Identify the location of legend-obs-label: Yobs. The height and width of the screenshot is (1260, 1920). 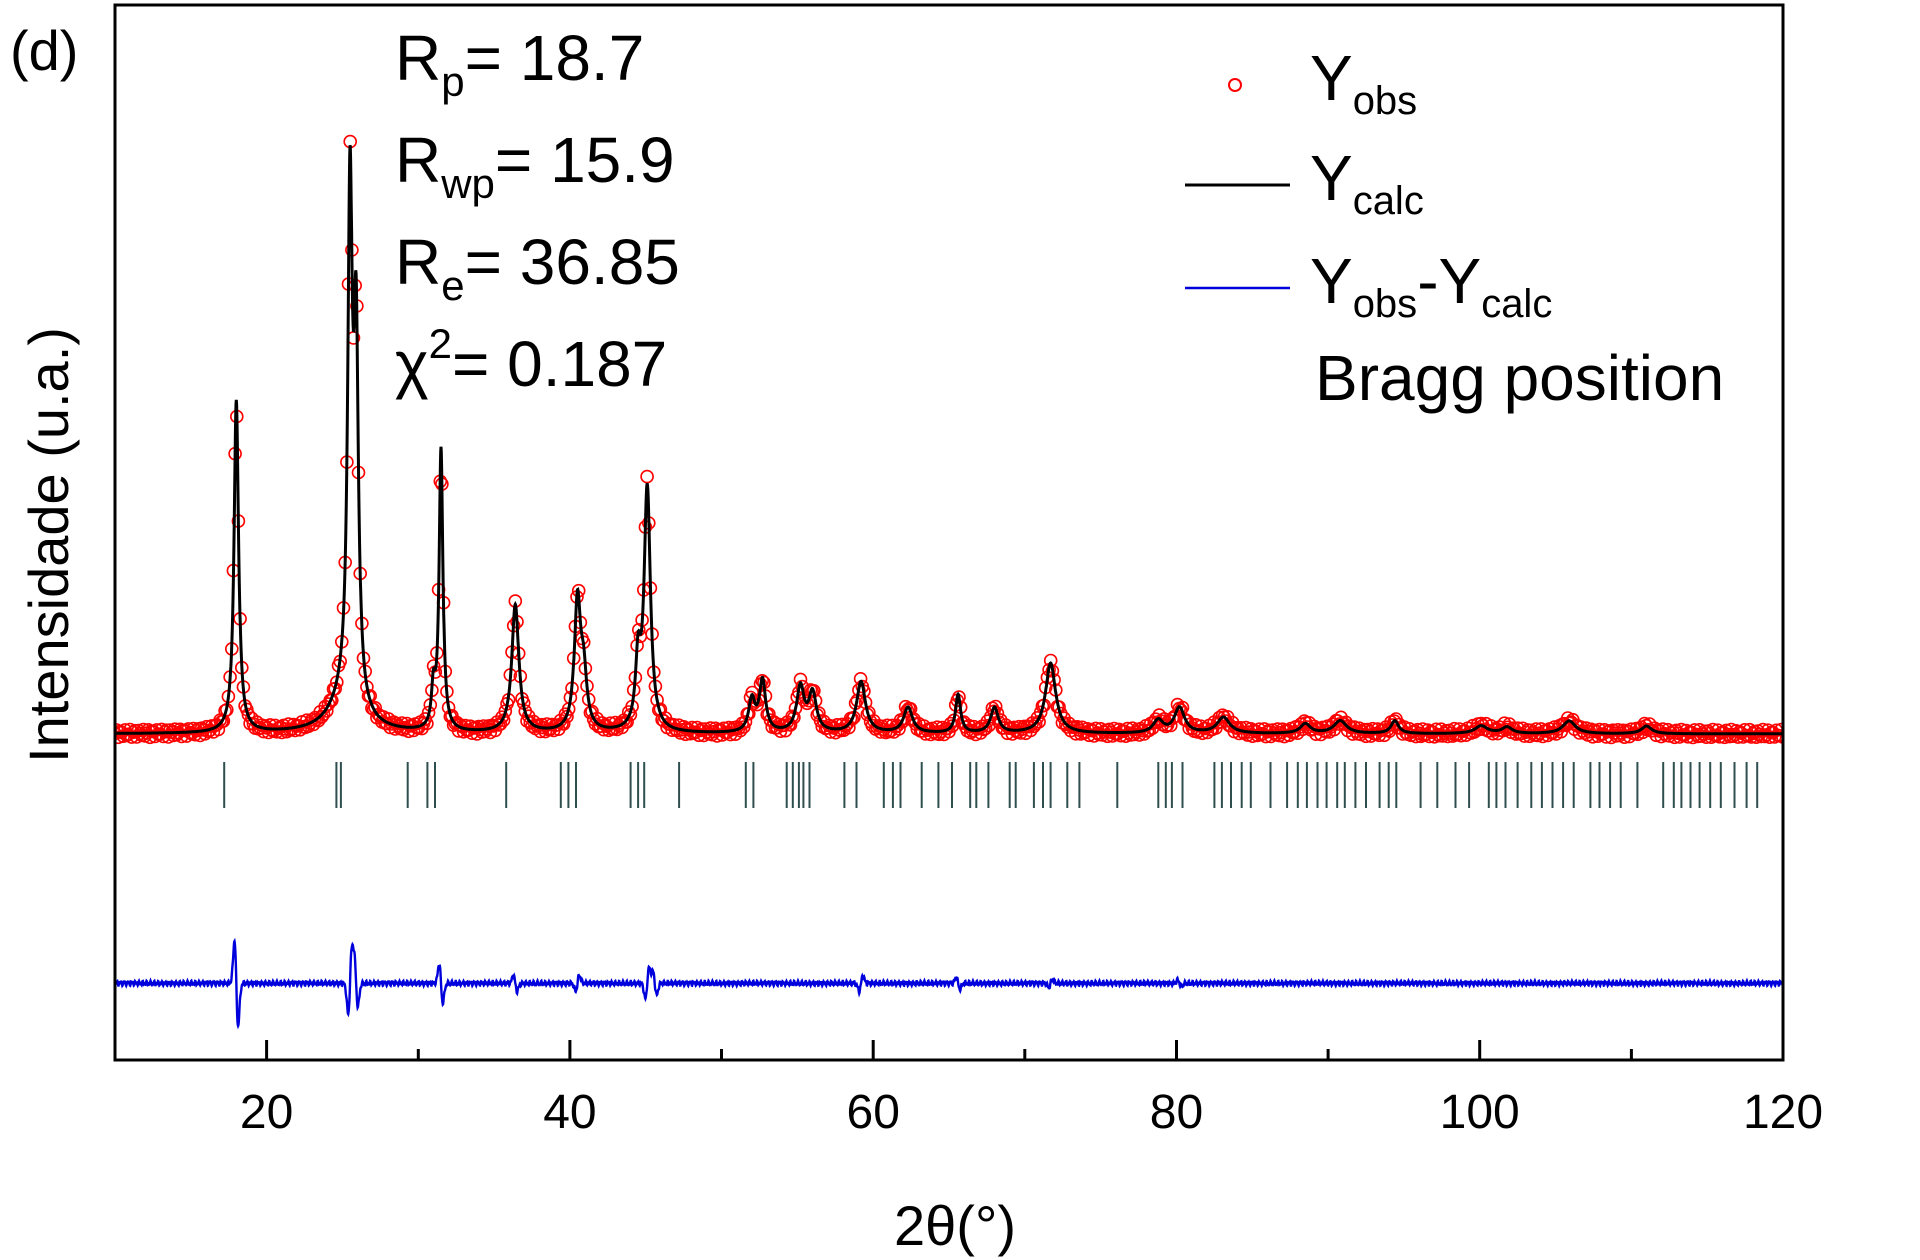
(1363, 82).